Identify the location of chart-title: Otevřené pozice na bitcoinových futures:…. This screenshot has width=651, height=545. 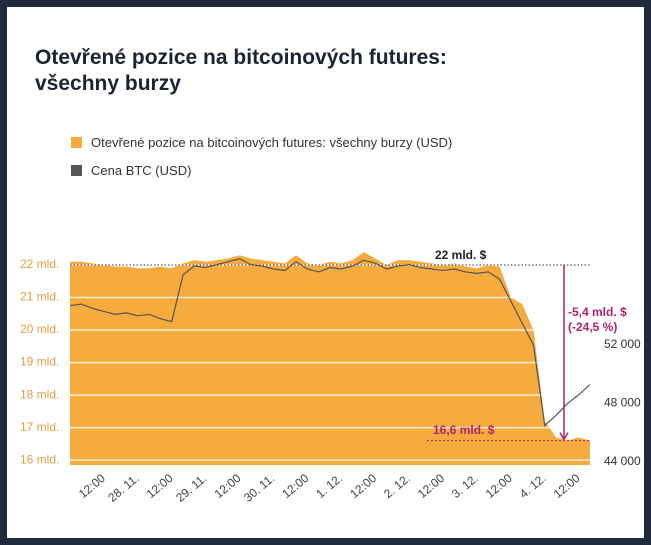
(241, 70).